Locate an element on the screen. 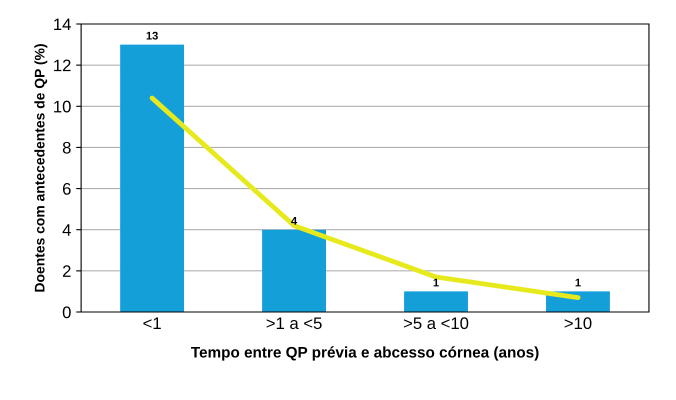  y-tick-label: 6 is located at coordinates (66, 188).